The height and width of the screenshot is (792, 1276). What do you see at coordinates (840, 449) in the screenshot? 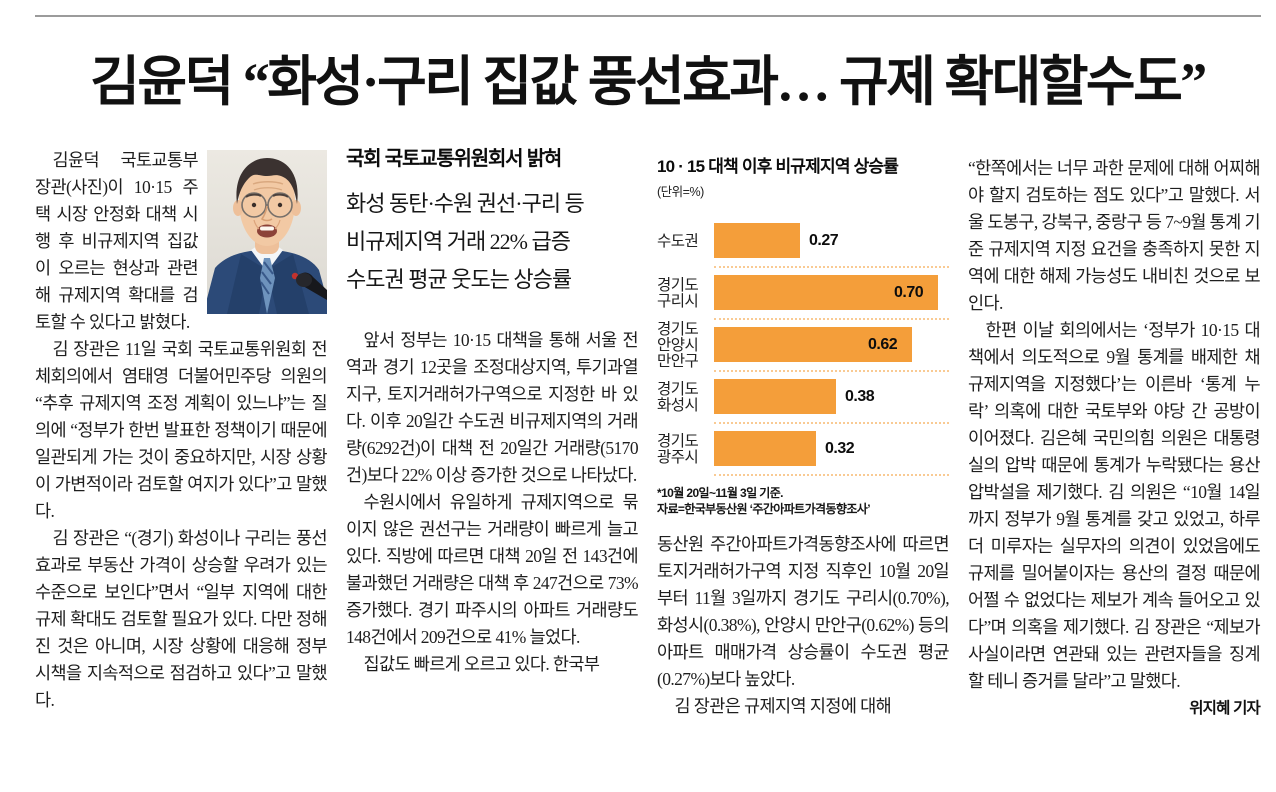
I see `chart-value-label: 0.32` at bounding box center [840, 449].